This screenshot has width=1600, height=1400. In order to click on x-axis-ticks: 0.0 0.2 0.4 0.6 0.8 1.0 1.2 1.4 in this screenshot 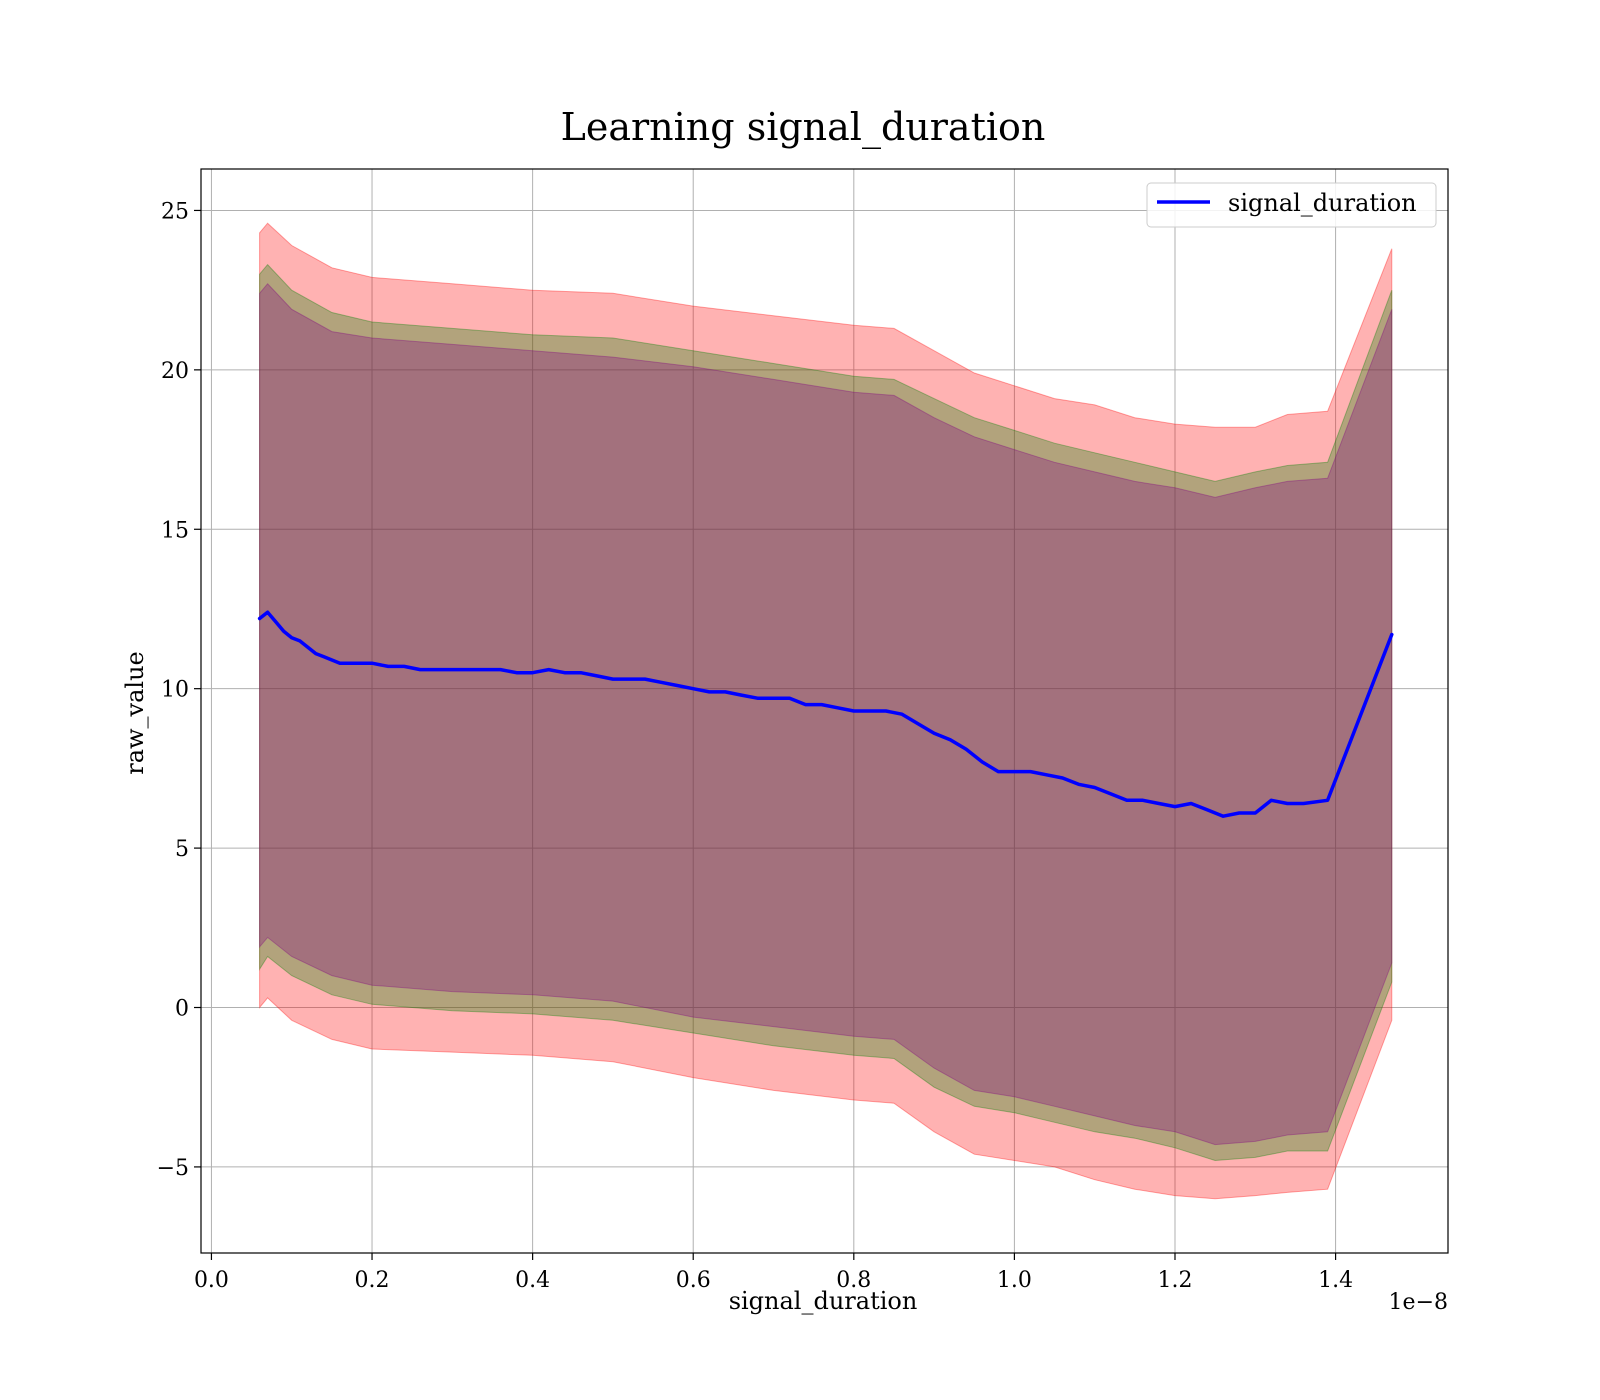, I will do `click(773, 1273)`.